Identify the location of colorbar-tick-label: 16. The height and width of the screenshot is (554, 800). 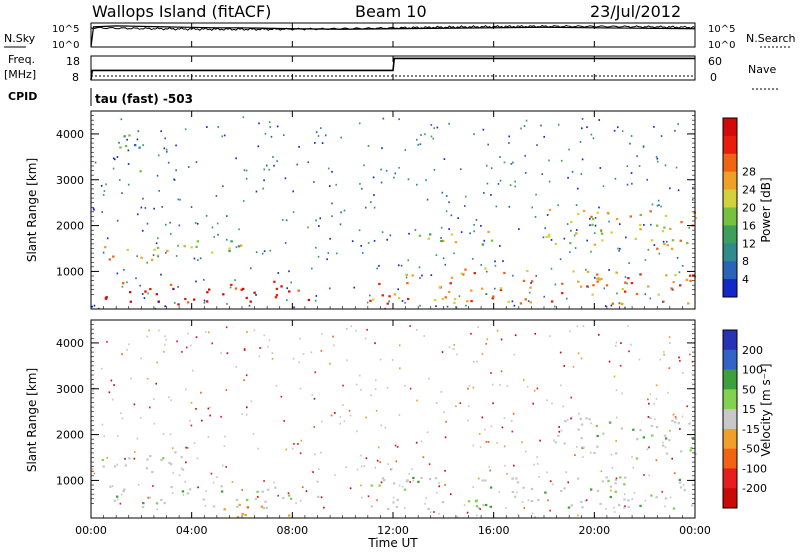
(749, 225).